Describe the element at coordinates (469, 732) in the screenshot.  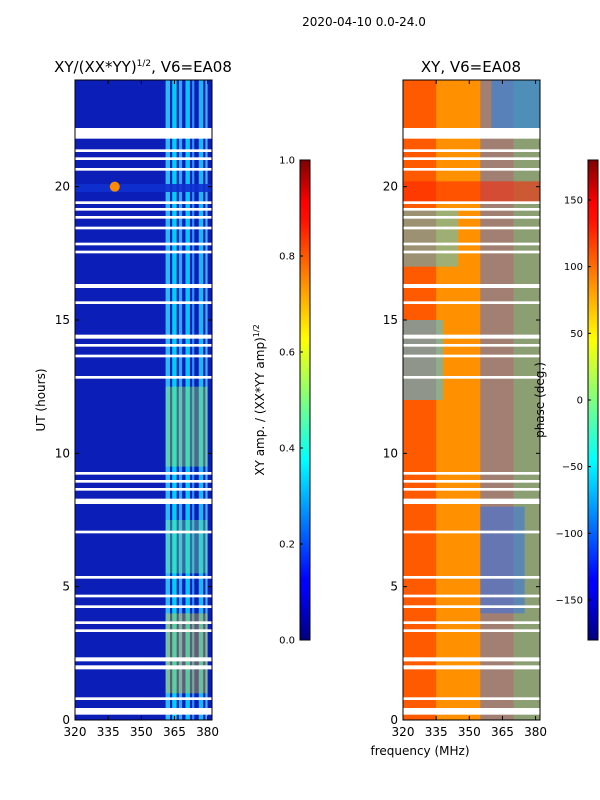
I see `x-tick-label: 350` at that location.